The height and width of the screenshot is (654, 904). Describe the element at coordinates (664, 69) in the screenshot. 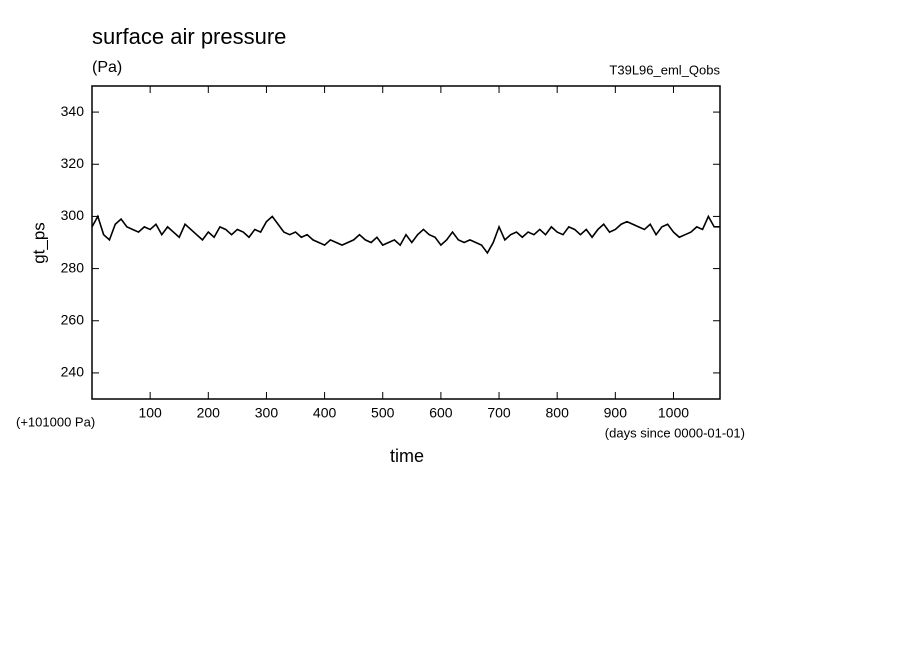

I see `annotation: T39L96_eml_Qobs` at that location.